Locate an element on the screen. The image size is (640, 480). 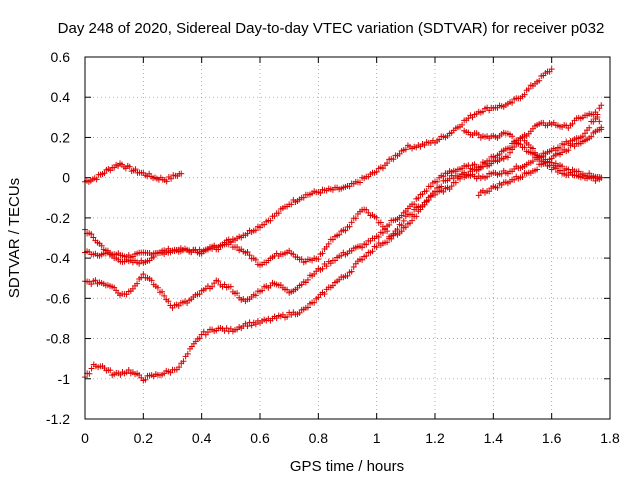
y-tick-label: 0.2 is located at coordinates (61, 137).